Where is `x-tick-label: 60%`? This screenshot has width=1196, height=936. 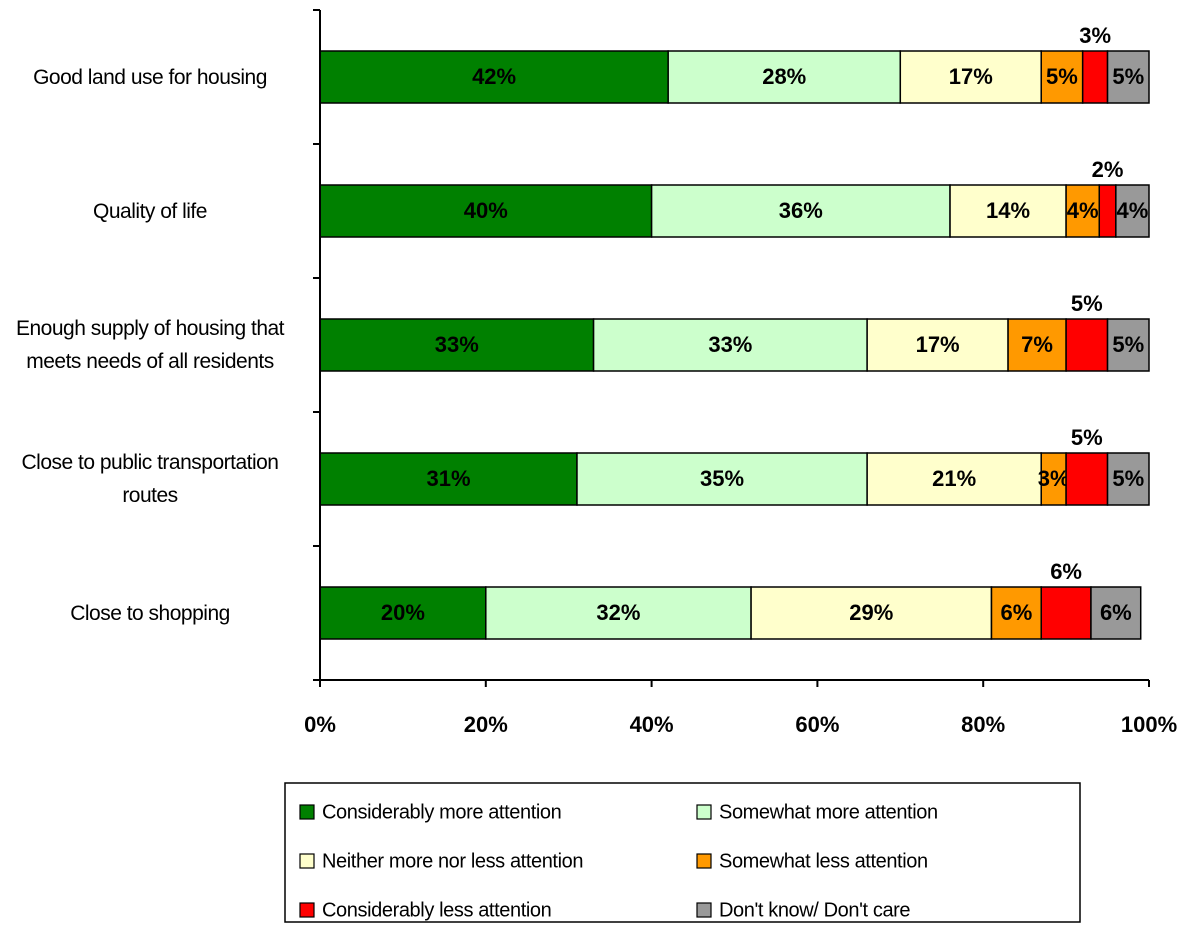 x-tick-label: 60% is located at coordinates (817, 724).